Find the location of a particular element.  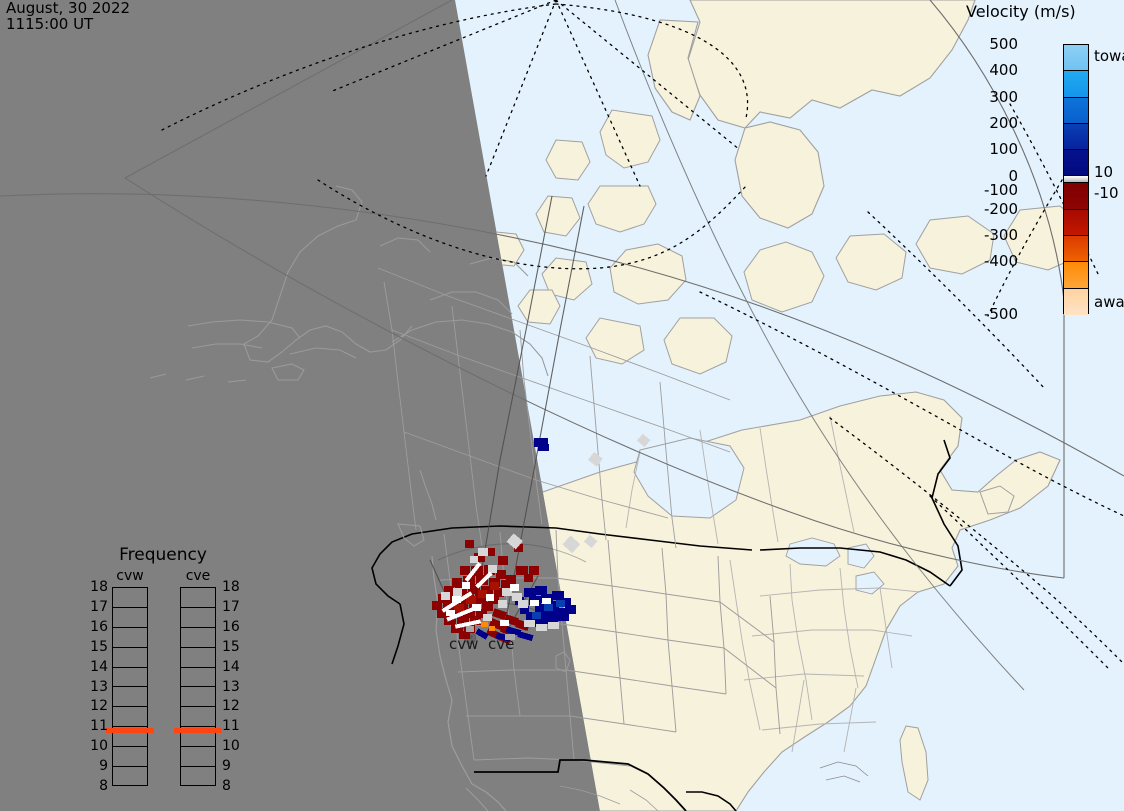

colorbar-tick-label: -200 is located at coordinates (1000, 208).